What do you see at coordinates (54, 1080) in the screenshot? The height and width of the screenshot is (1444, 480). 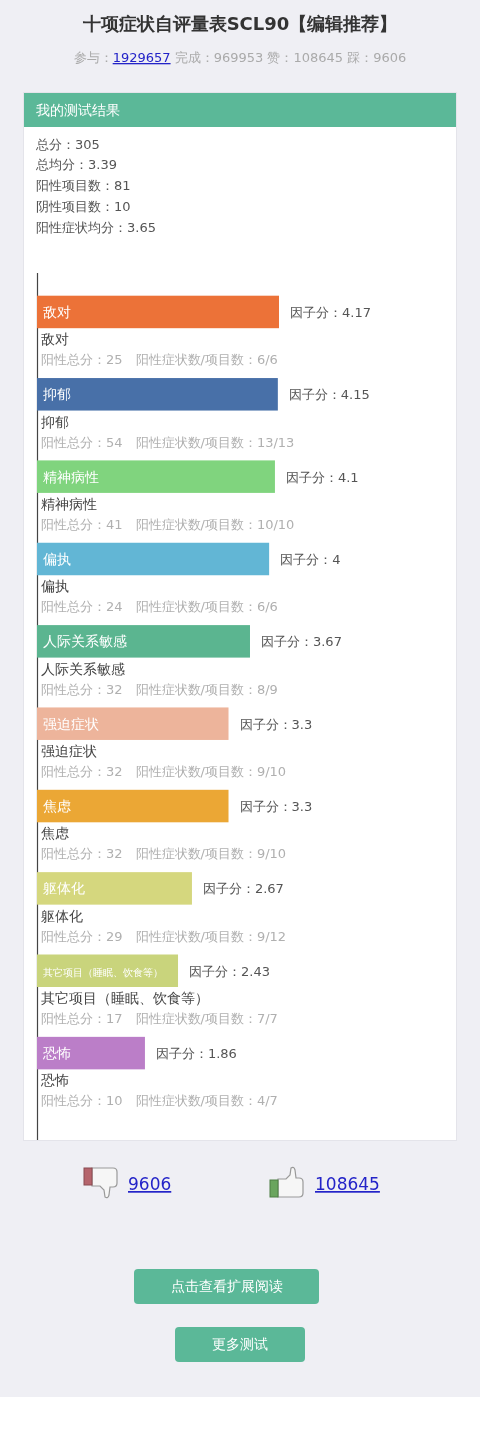 I see `y-tick-label: 恐怖` at bounding box center [54, 1080].